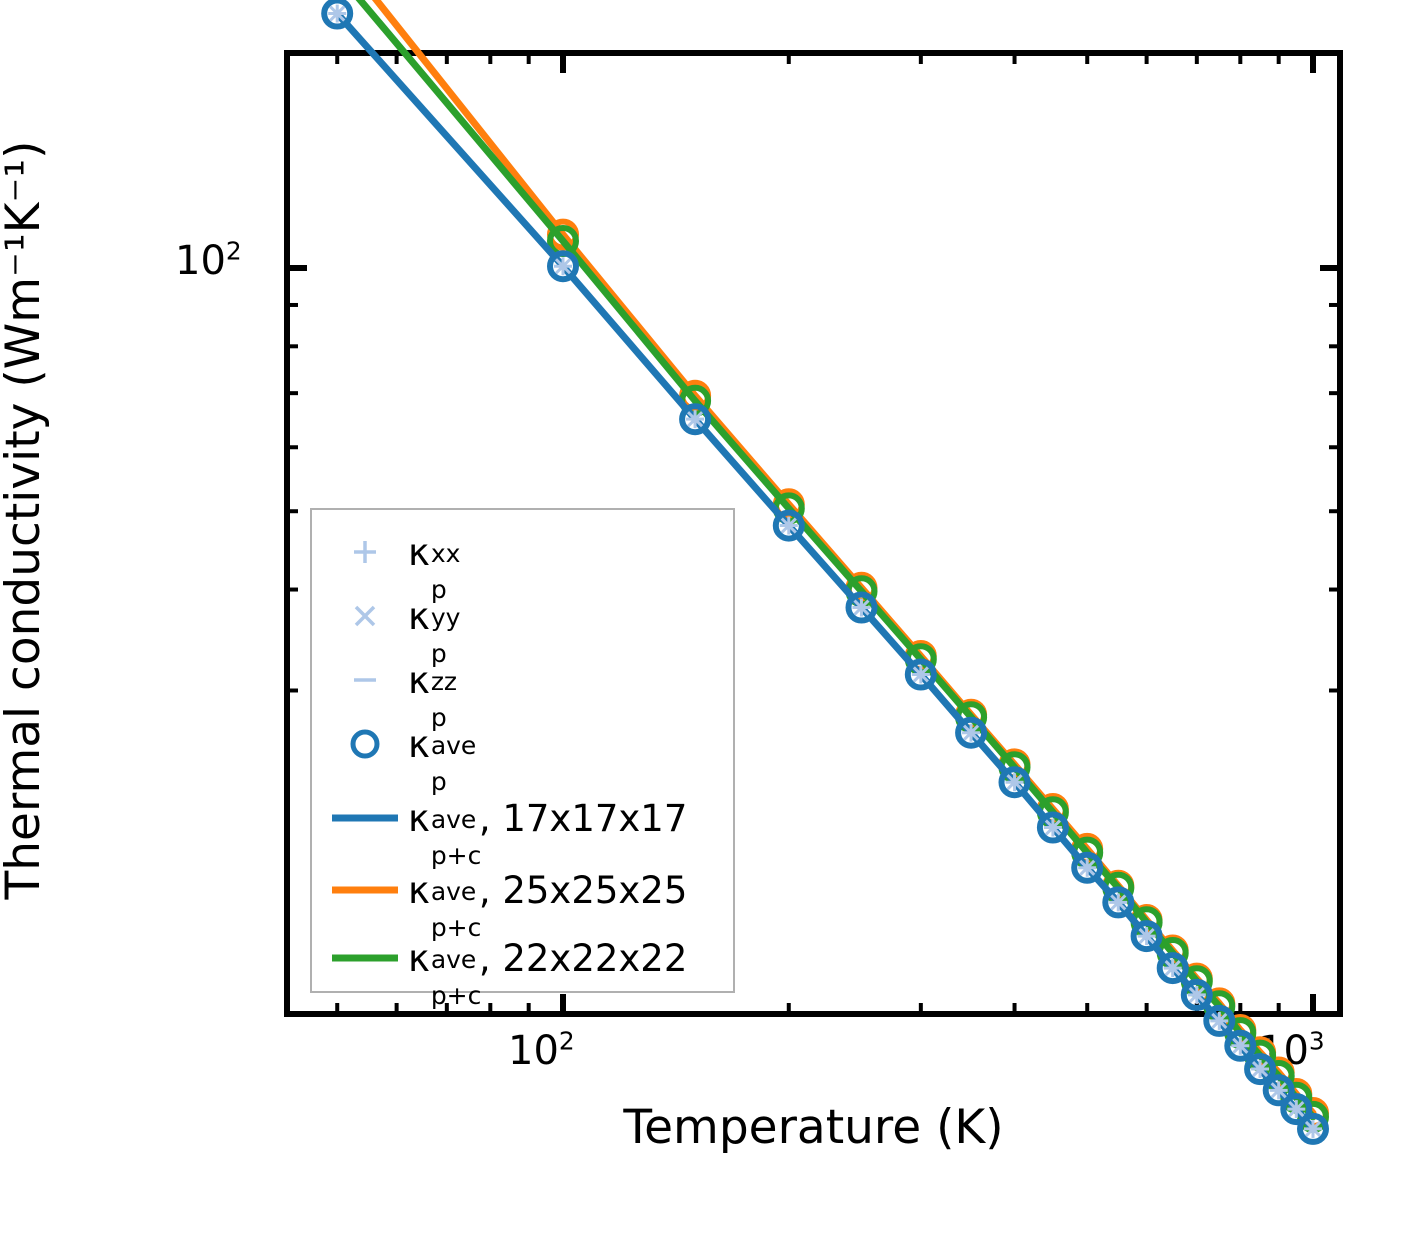 The width and height of the screenshot is (1420, 1254). I want to click on legend-handle-plus-icon, so click(365, 552).